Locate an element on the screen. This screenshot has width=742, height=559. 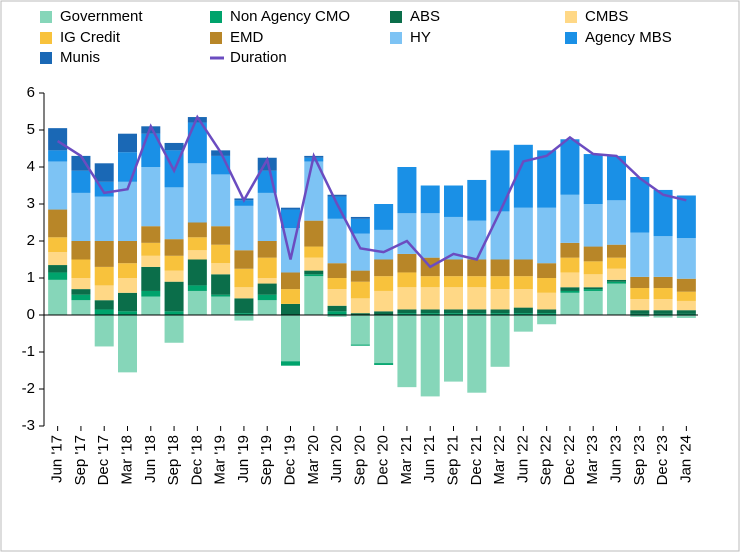
y-tick-label: 3 is located at coordinates (31, 203).